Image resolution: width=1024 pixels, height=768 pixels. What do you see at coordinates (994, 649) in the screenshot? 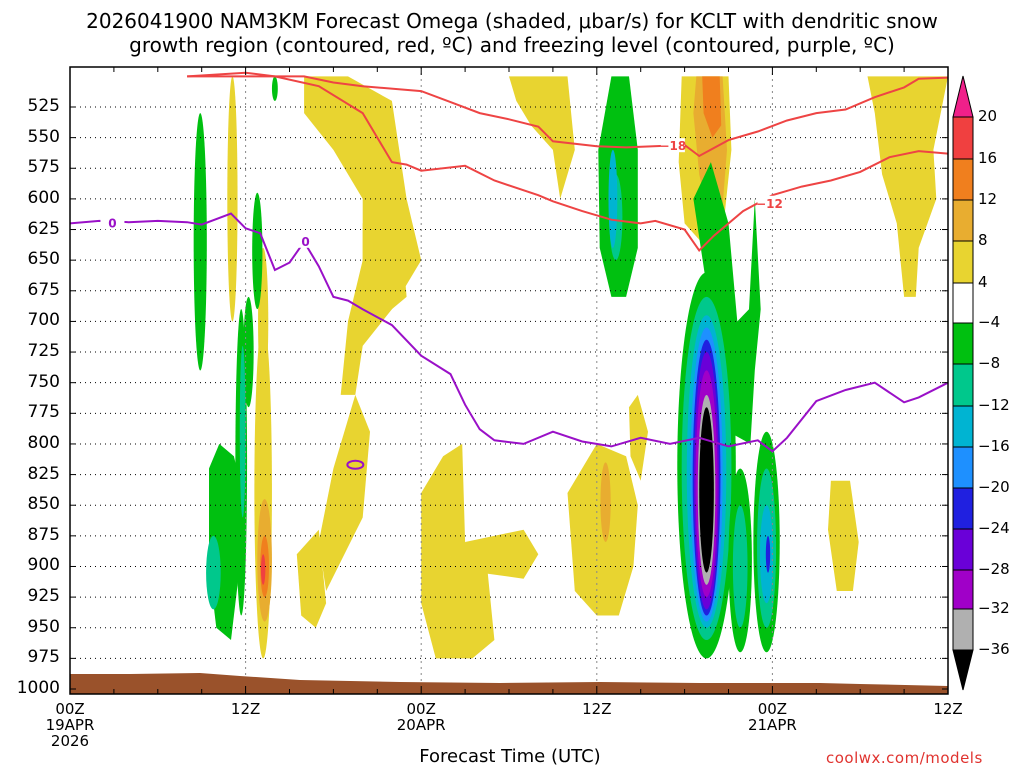
I see `colorbar-label: −36` at bounding box center [994, 649].